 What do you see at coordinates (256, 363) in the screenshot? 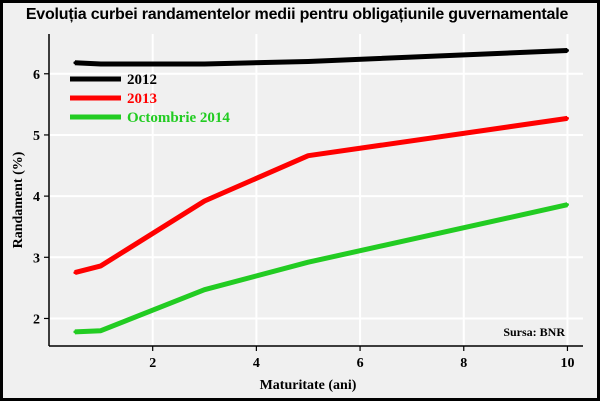
I see `x-tick-label: 4` at bounding box center [256, 363].